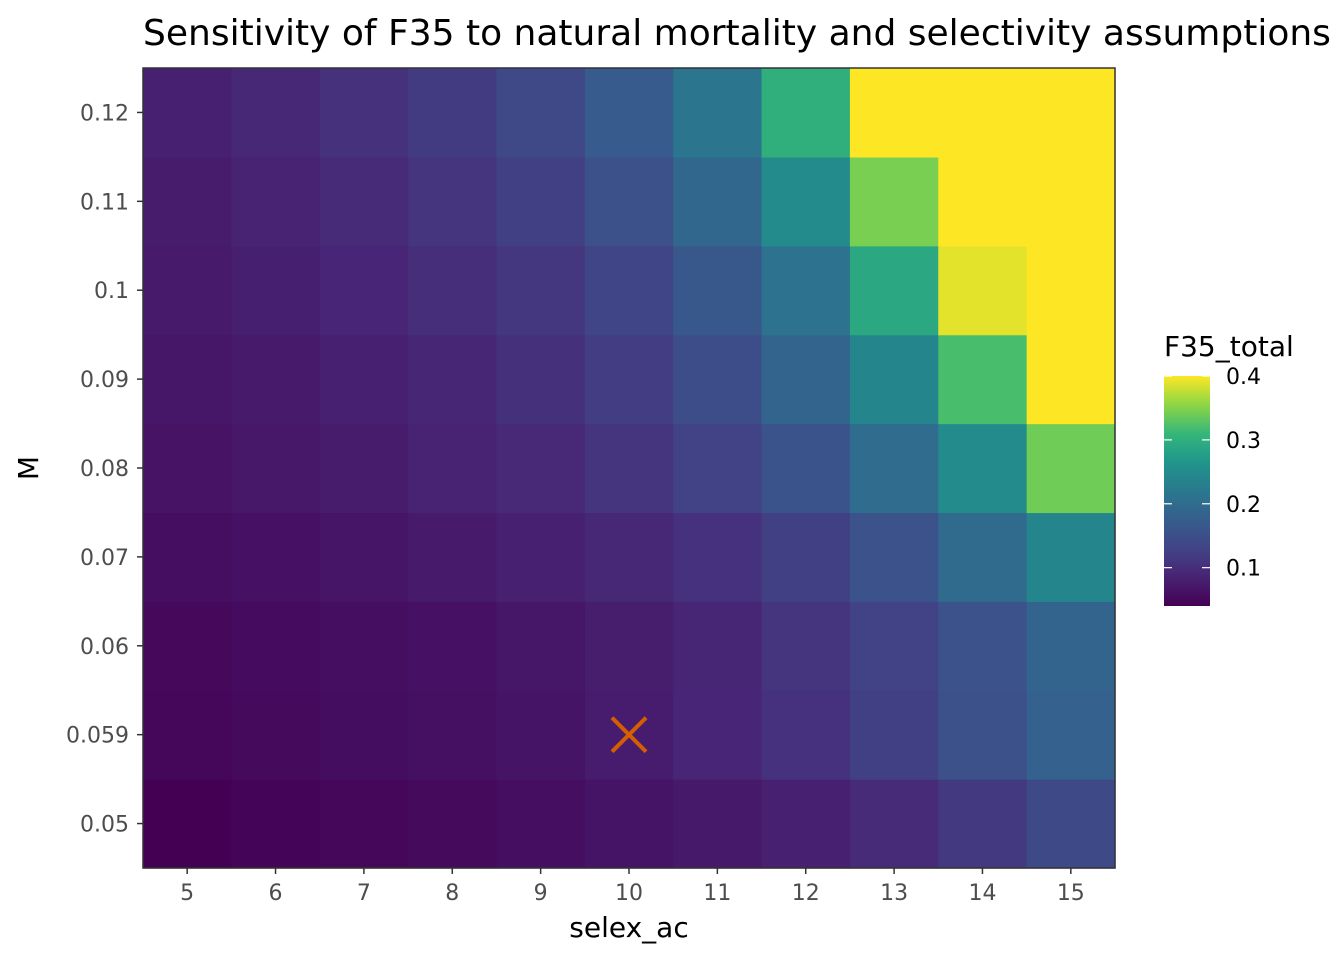  Describe the element at coordinates (111, 291) in the screenshot. I see `y-tick-label: 0.1` at that location.